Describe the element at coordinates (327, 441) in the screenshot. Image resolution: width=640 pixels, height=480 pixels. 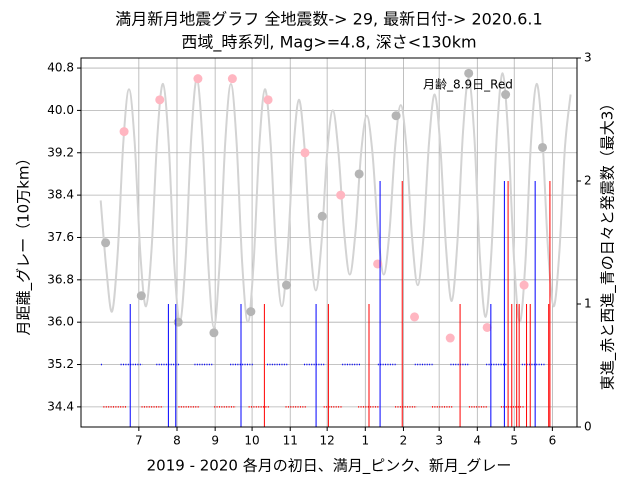
I see `x-tick-label: 12` at that location.